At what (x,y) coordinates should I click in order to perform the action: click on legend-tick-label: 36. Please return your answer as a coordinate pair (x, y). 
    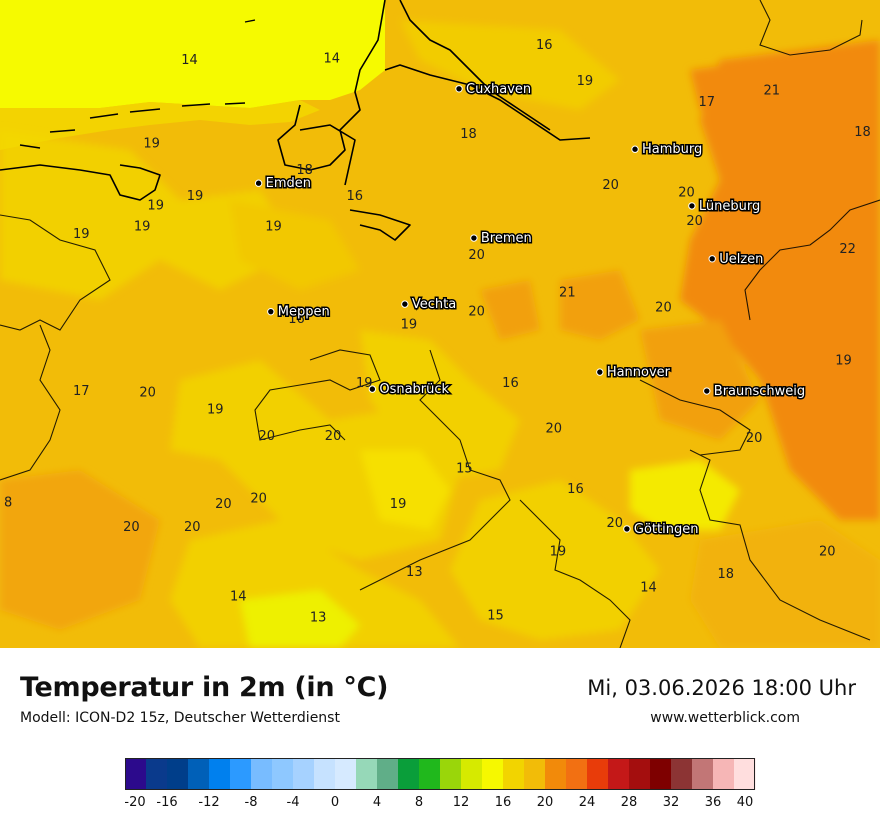
    Looking at the image, I should click on (713, 802).